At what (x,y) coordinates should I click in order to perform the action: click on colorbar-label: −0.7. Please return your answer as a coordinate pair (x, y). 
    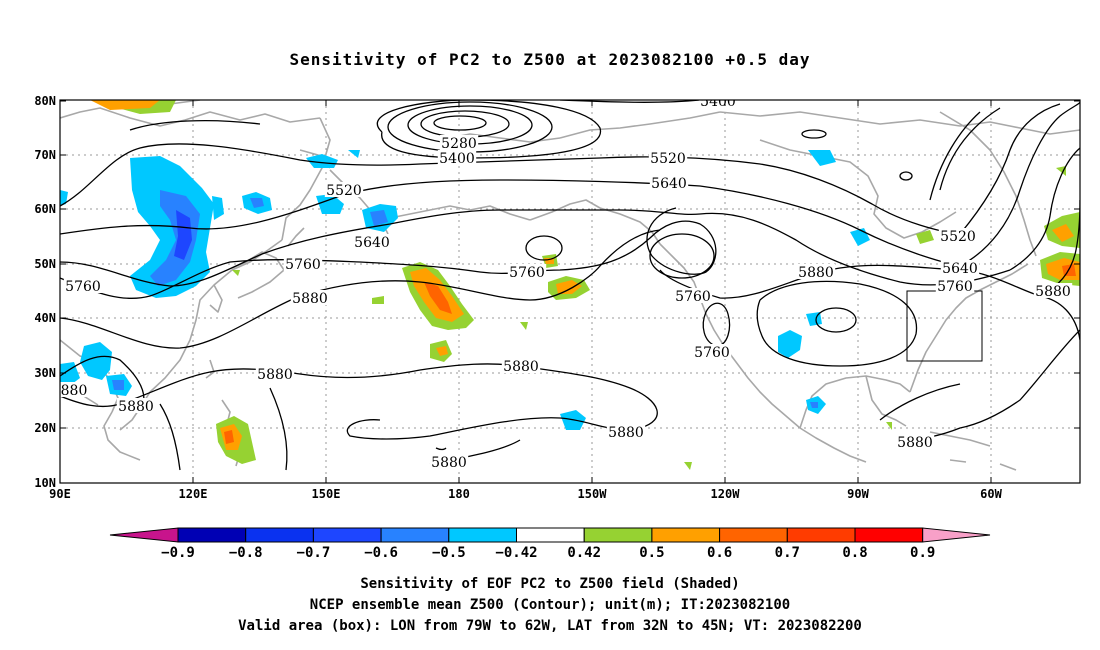
    Looking at the image, I should click on (314, 553).